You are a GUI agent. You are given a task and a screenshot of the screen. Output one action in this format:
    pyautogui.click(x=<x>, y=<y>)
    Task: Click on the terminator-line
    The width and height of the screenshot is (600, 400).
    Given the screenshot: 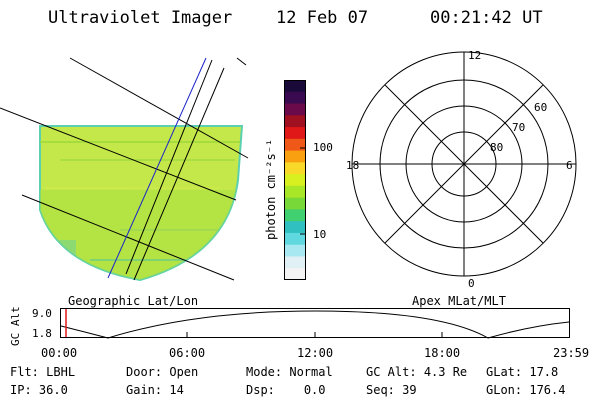 What is the action you would take?
    pyautogui.click(x=157, y=168)
    